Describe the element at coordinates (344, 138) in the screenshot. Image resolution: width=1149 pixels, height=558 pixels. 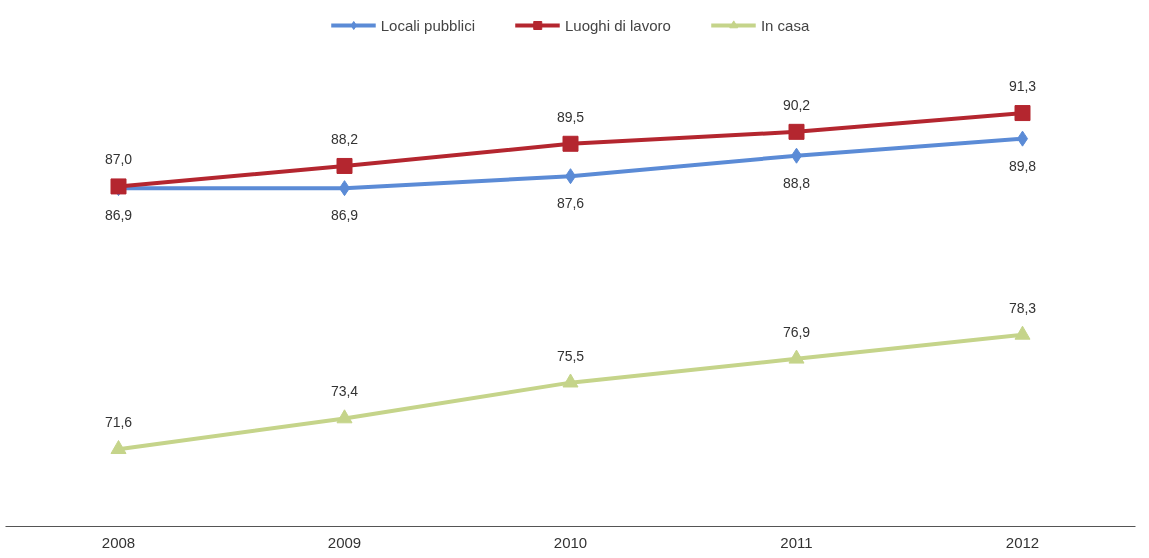
I see `data-label: 88,2` at that location.